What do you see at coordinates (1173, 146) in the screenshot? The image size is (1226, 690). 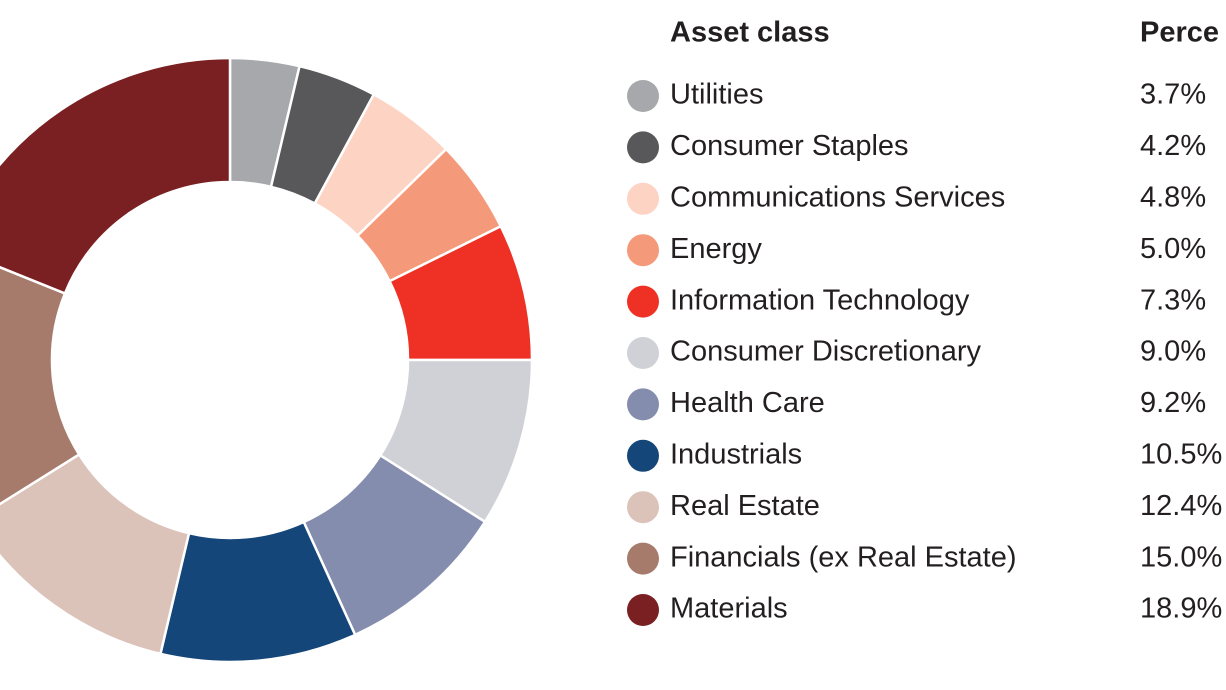 I see `value-label: 4.2%` at bounding box center [1173, 146].